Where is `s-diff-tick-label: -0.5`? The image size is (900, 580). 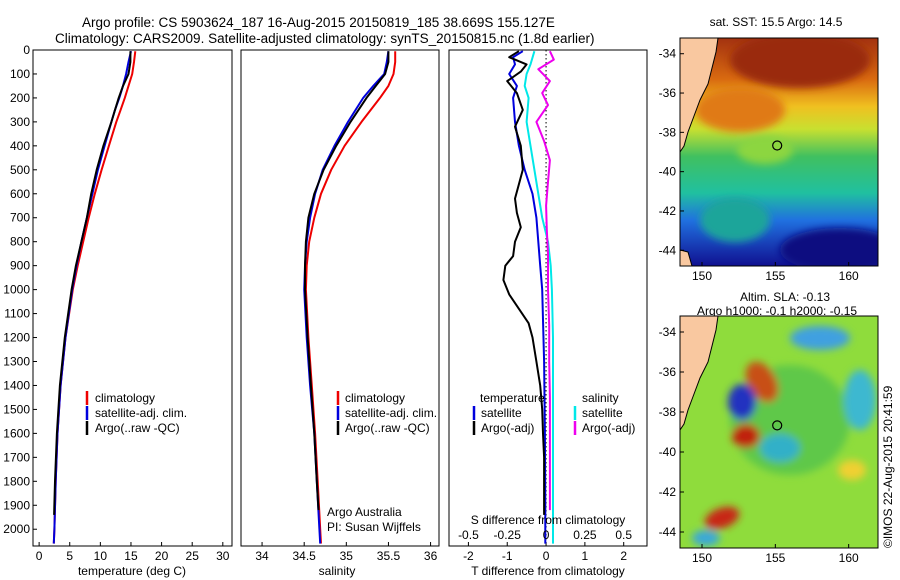
s-diff-tick-label: -0.5 is located at coordinates (468, 535).